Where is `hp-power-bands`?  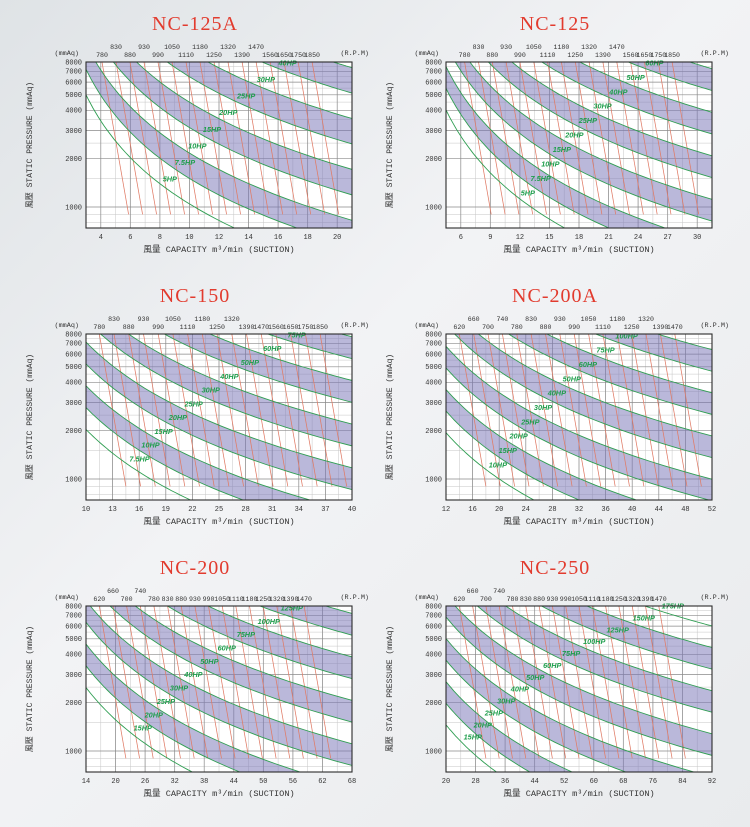
hp-power-bands is located at coordinates (219, 689).